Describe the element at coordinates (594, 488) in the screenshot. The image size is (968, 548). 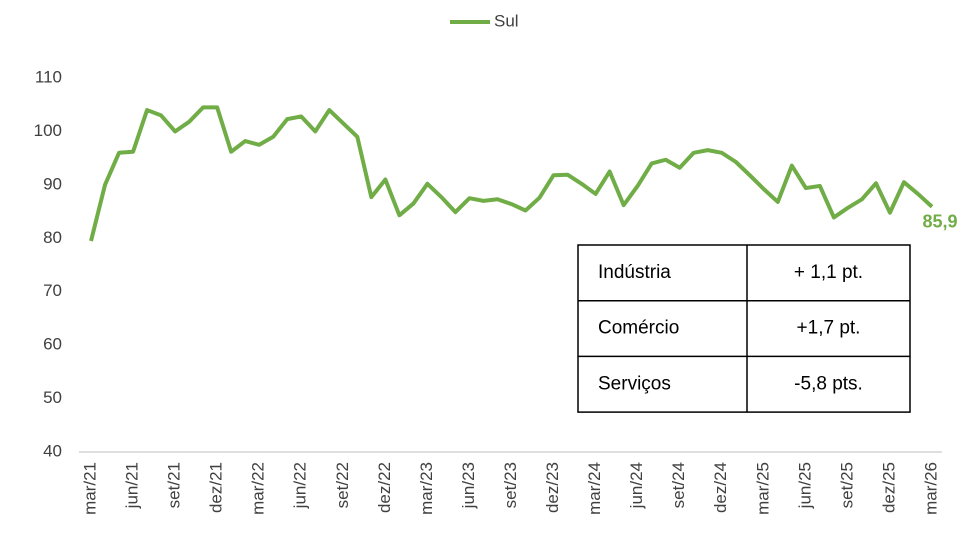
I see `x-tick-label: mar/24` at that location.